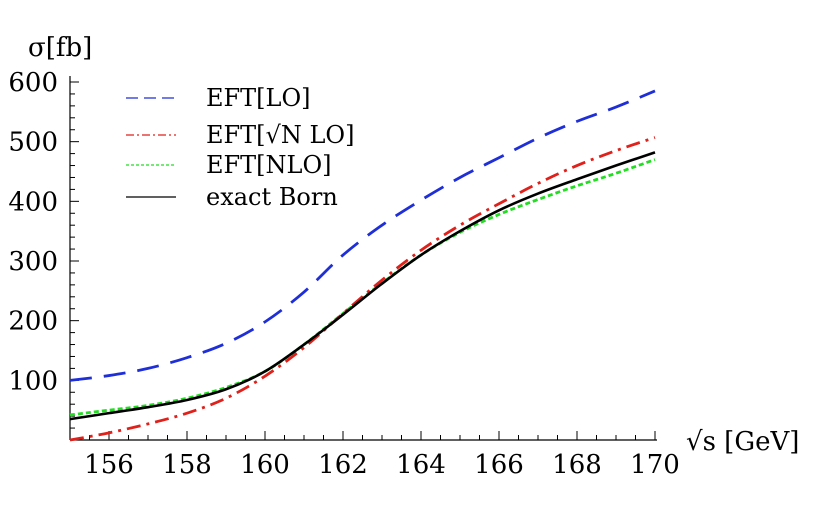 The height and width of the screenshot is (514, 832). Describe the element at coordinates (60, 48) in the screenshot. I see `y-axis-title: σ[fb]` at that location.